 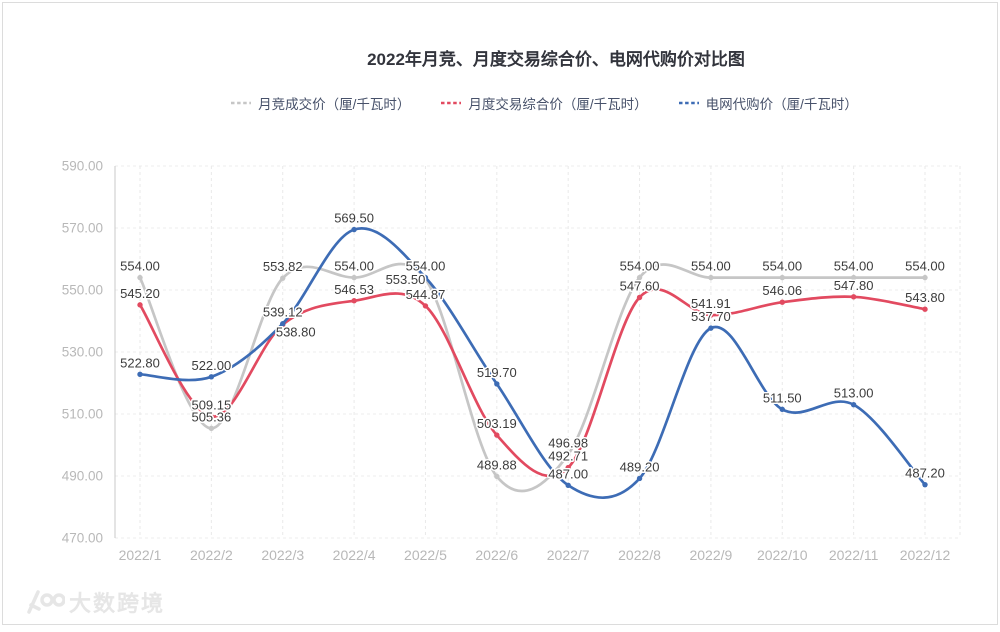 What do you see at coordinates (556, 59) in the screenshot?
I see `chart-title: 2022年月竞、月度交易综合价、电网代购价对比图` at bounding box center [556, 59].